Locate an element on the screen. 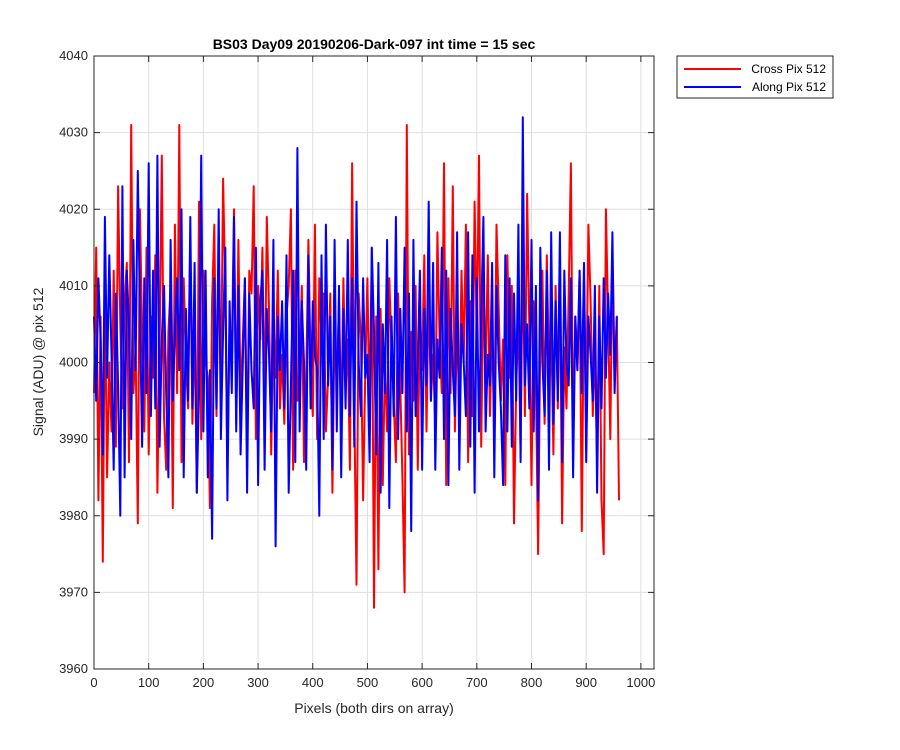 The image size is (900, 750). y-tick-label: 4040 is located at coordinates (73, 55).